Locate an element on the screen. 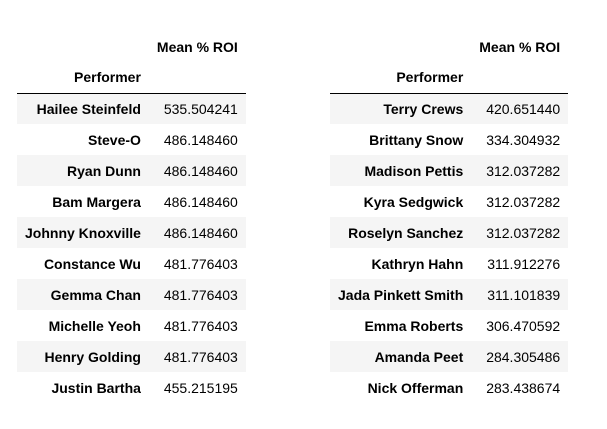 This screenshot has height=429, width=607. table-row: Bam Margera 486.148460 is located at coordinates (131, 201).